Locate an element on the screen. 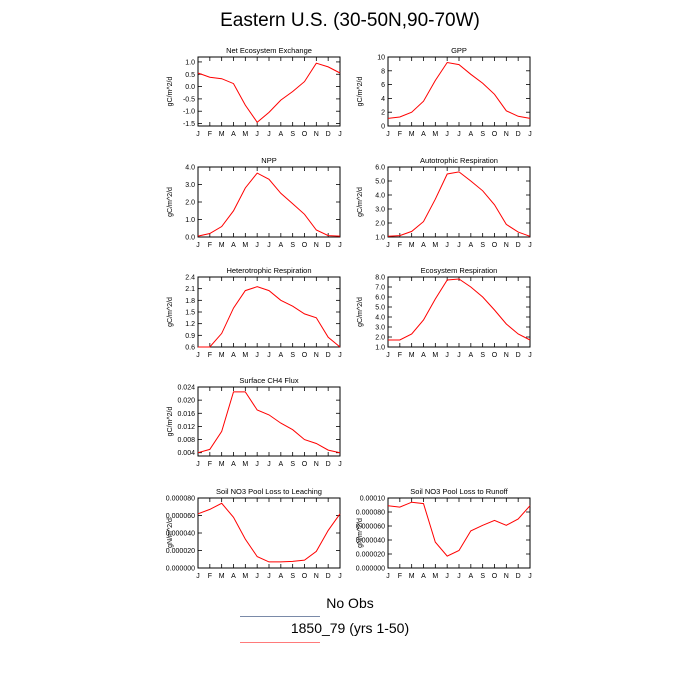 The width and height of the screenshot is (700, 700). y-tick-label: 7.0 is located at coordinates (380, 288).